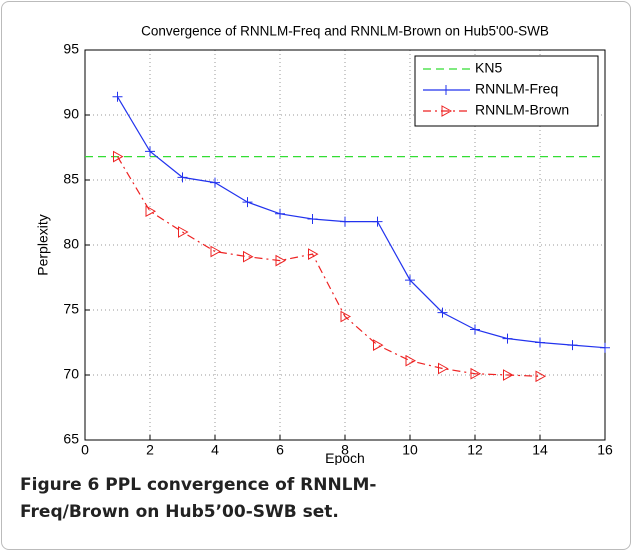 Image resolution: width=634 pixels, height=553 pixels. Describe the element at coordinates (71, 244) in the screenshot. I see `y-tick-label: 80` at that location.